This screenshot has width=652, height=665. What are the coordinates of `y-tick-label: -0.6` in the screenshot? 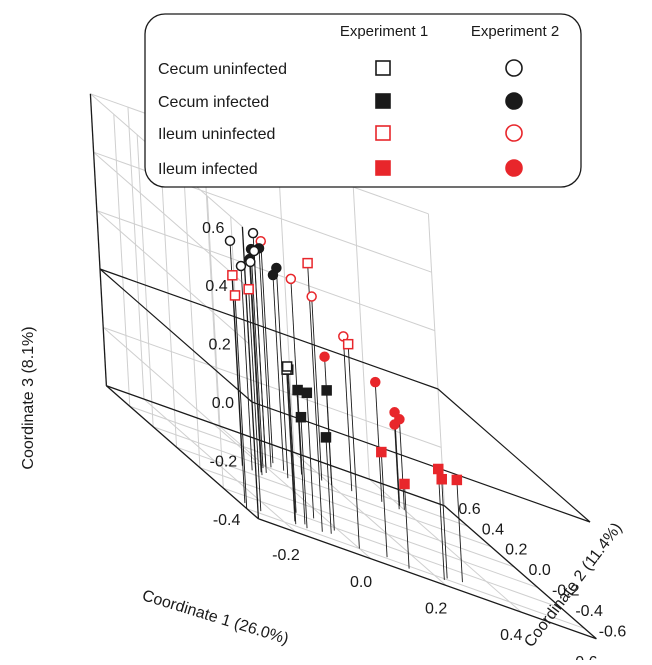 It's located at (613, 632).